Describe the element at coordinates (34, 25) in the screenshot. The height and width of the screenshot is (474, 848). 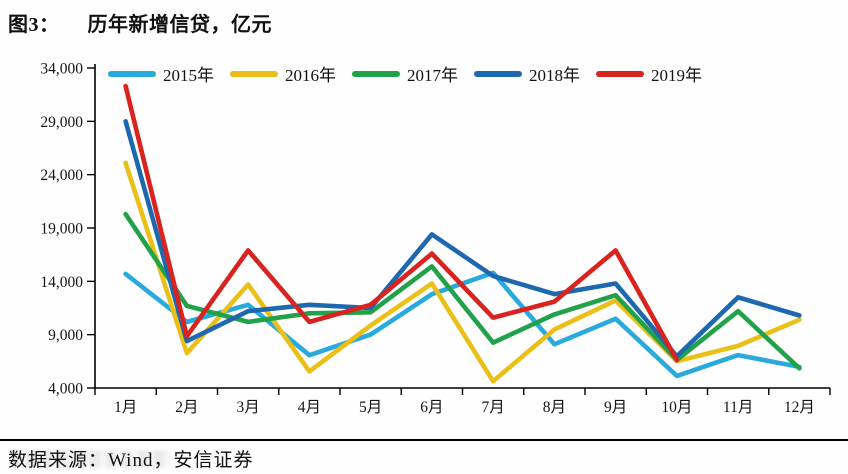
I see `figure-number: 图3：` at that location.